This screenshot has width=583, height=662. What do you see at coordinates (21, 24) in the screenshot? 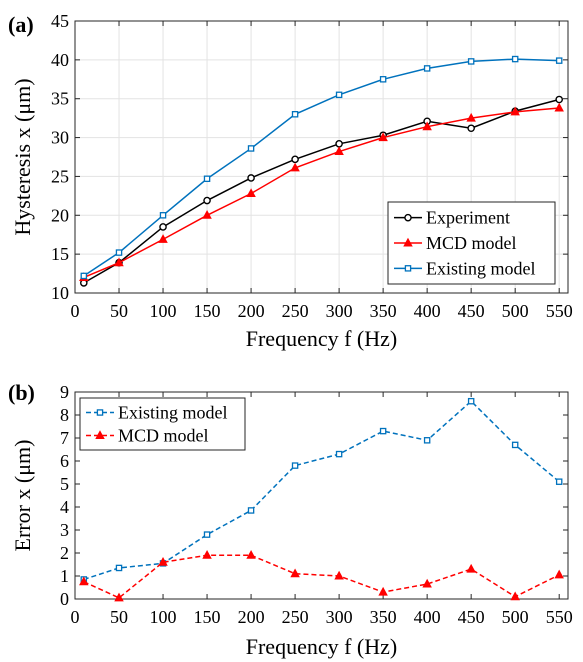
I see `panel-label: (a)` at bounding box center [21, 24].